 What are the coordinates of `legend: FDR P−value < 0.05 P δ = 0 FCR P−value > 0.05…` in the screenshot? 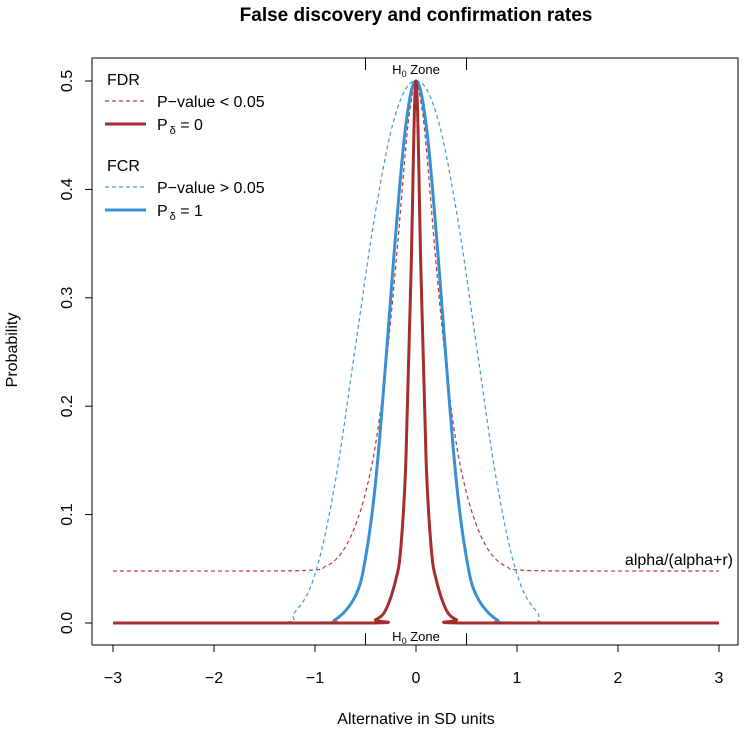 It's located at (185, 147).